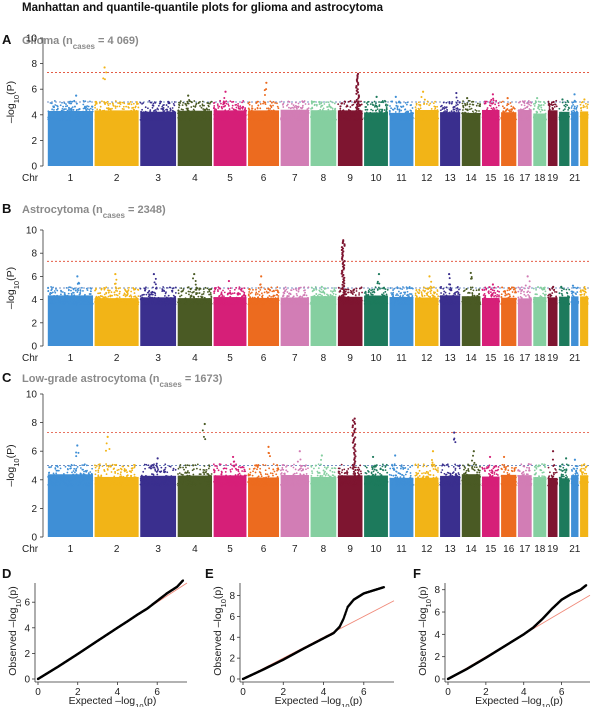  Describe the element at coordinates (94, 212) in the screenshot. I see `panel-title: Astrocytoma (ncases = 2348)` at that location.